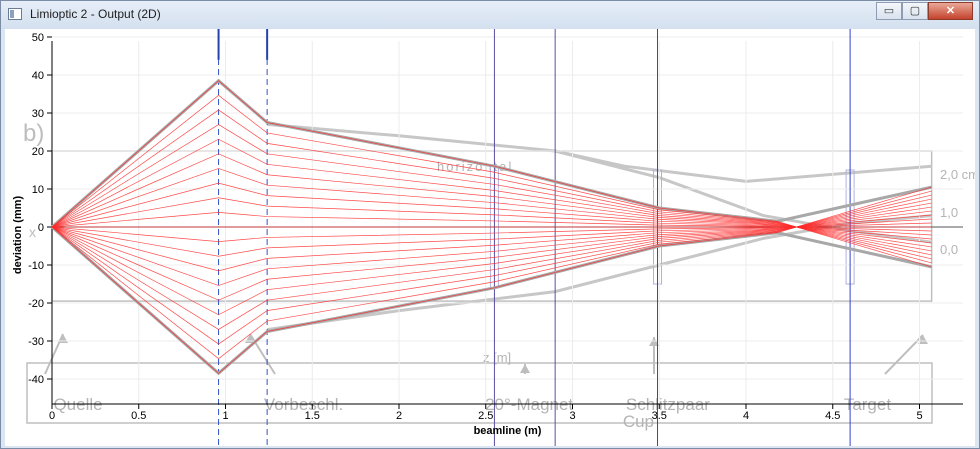  Describe the element at coordinates (32, 232) in the screenshot. I see `scan-axis-letter: x` at that location.